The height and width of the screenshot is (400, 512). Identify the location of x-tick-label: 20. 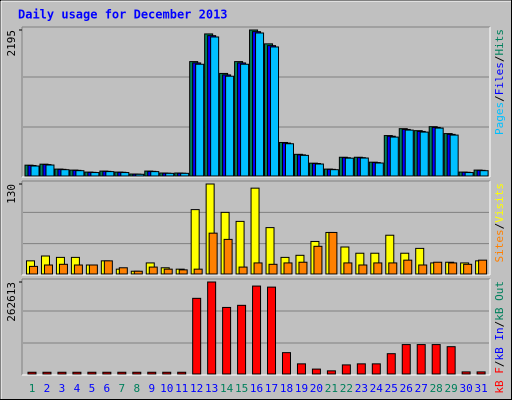
(316, 388).